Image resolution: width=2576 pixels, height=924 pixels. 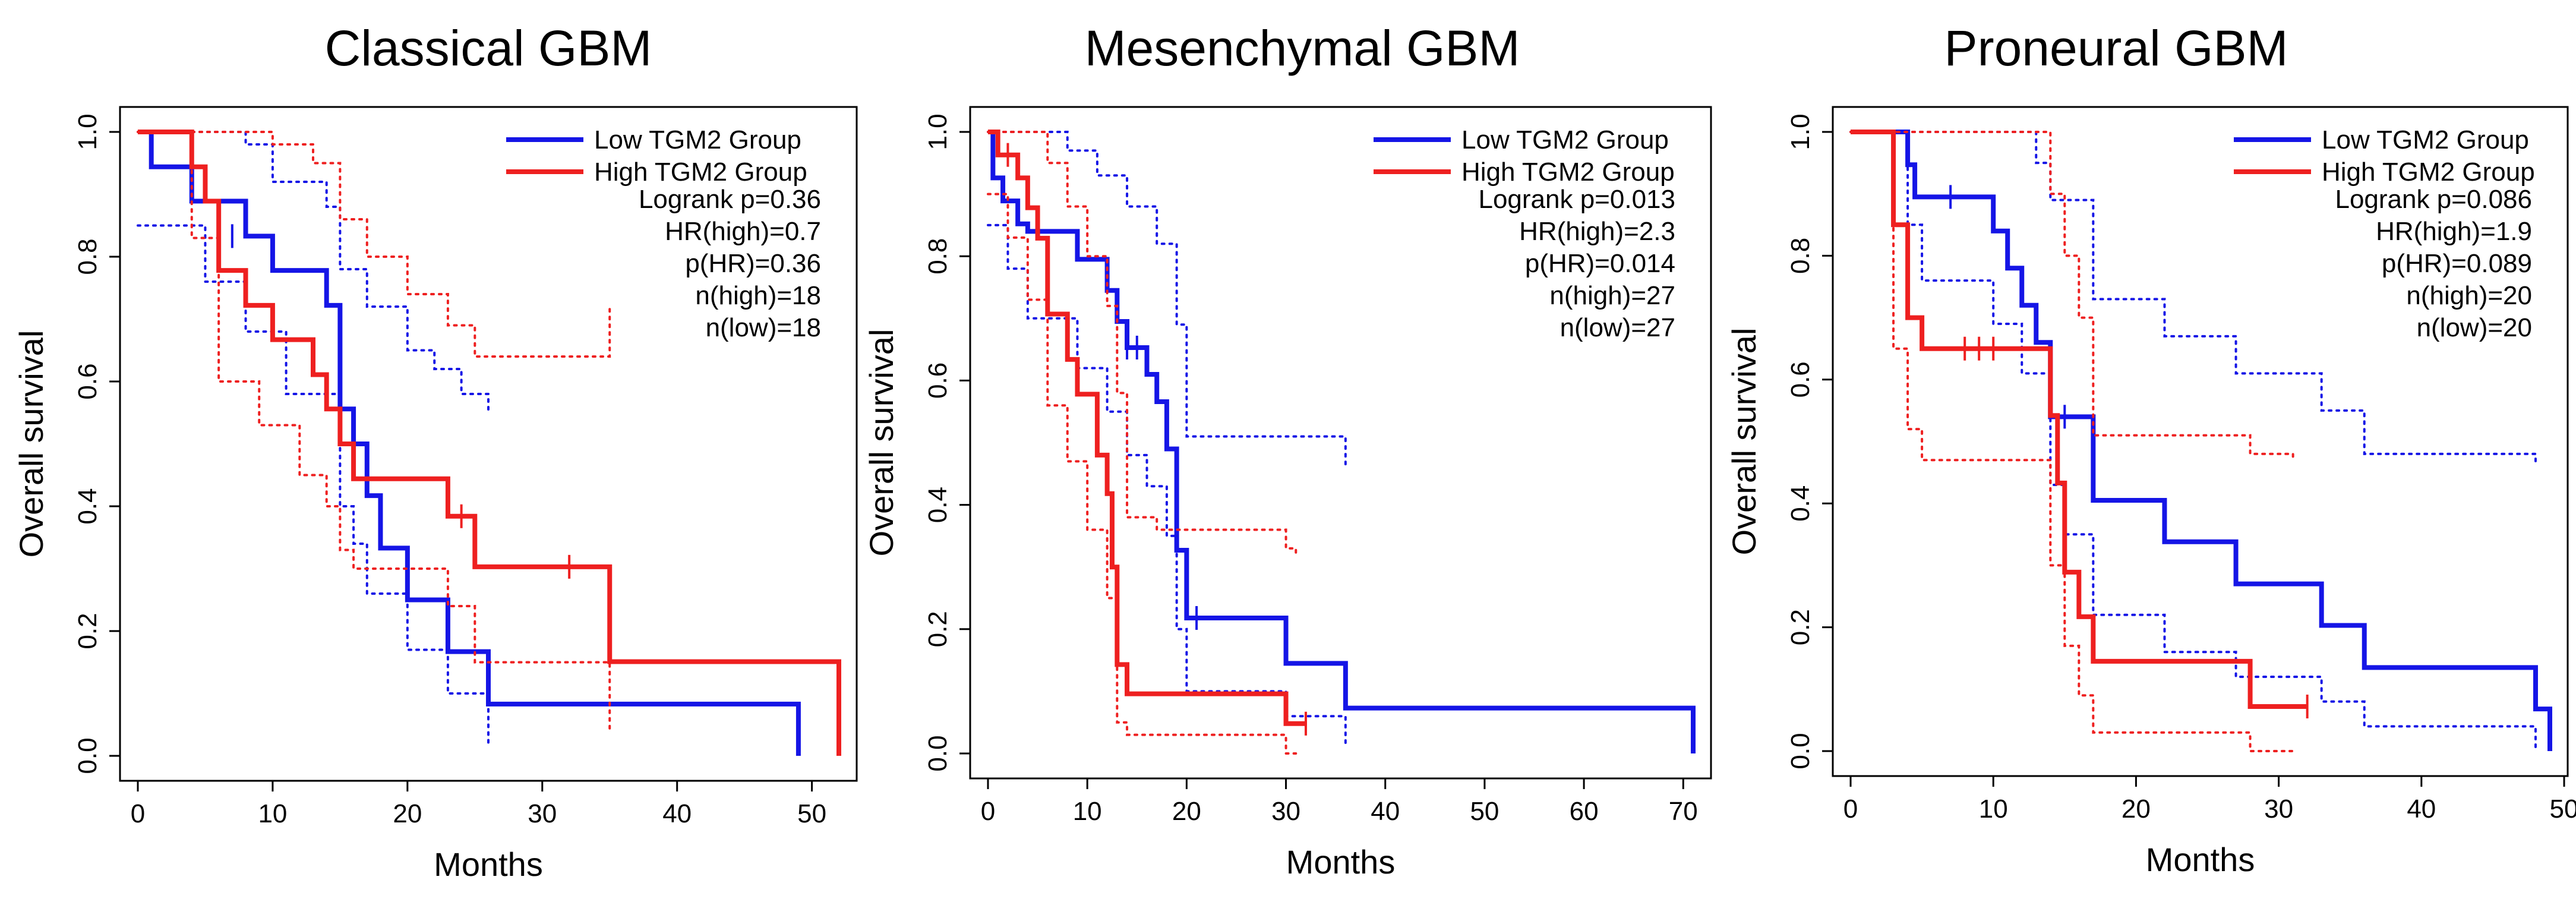 What do you see at coordinates (743, 231) in the screenshot?
I see `stat-text: HR(high)=0.7` at bounding box center [743, 231].